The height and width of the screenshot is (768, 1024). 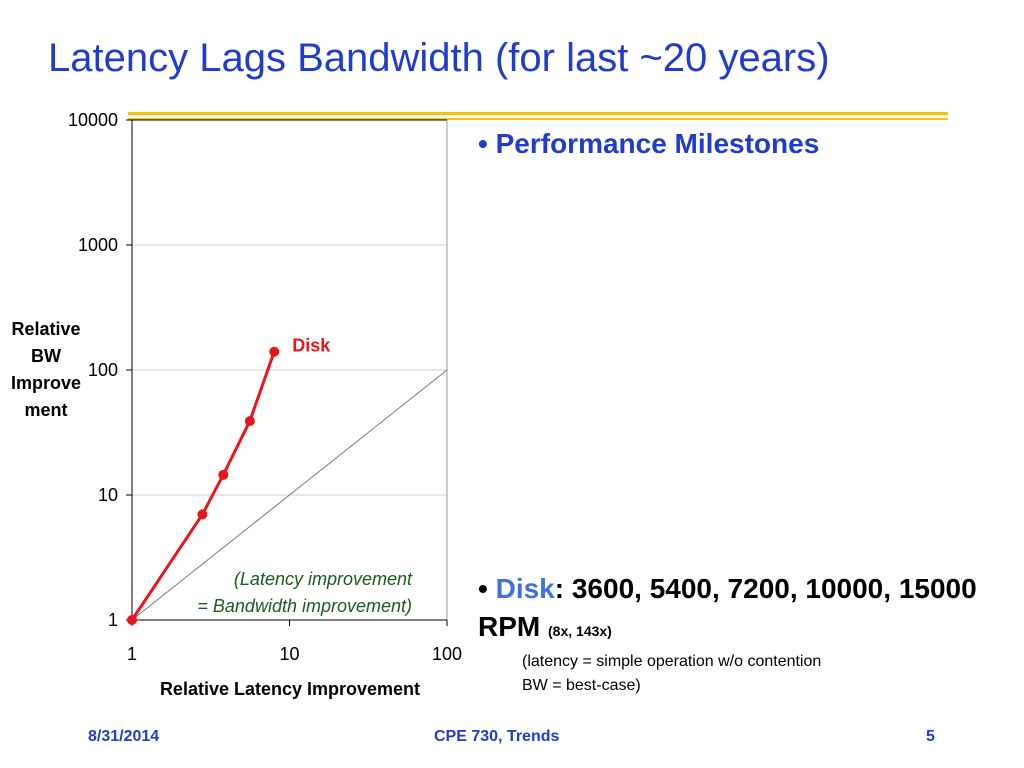 What do you see at coordinates (447, 654) in the screenshot?
I see `x-tick-label: 100` at bounding box center [447, 654].